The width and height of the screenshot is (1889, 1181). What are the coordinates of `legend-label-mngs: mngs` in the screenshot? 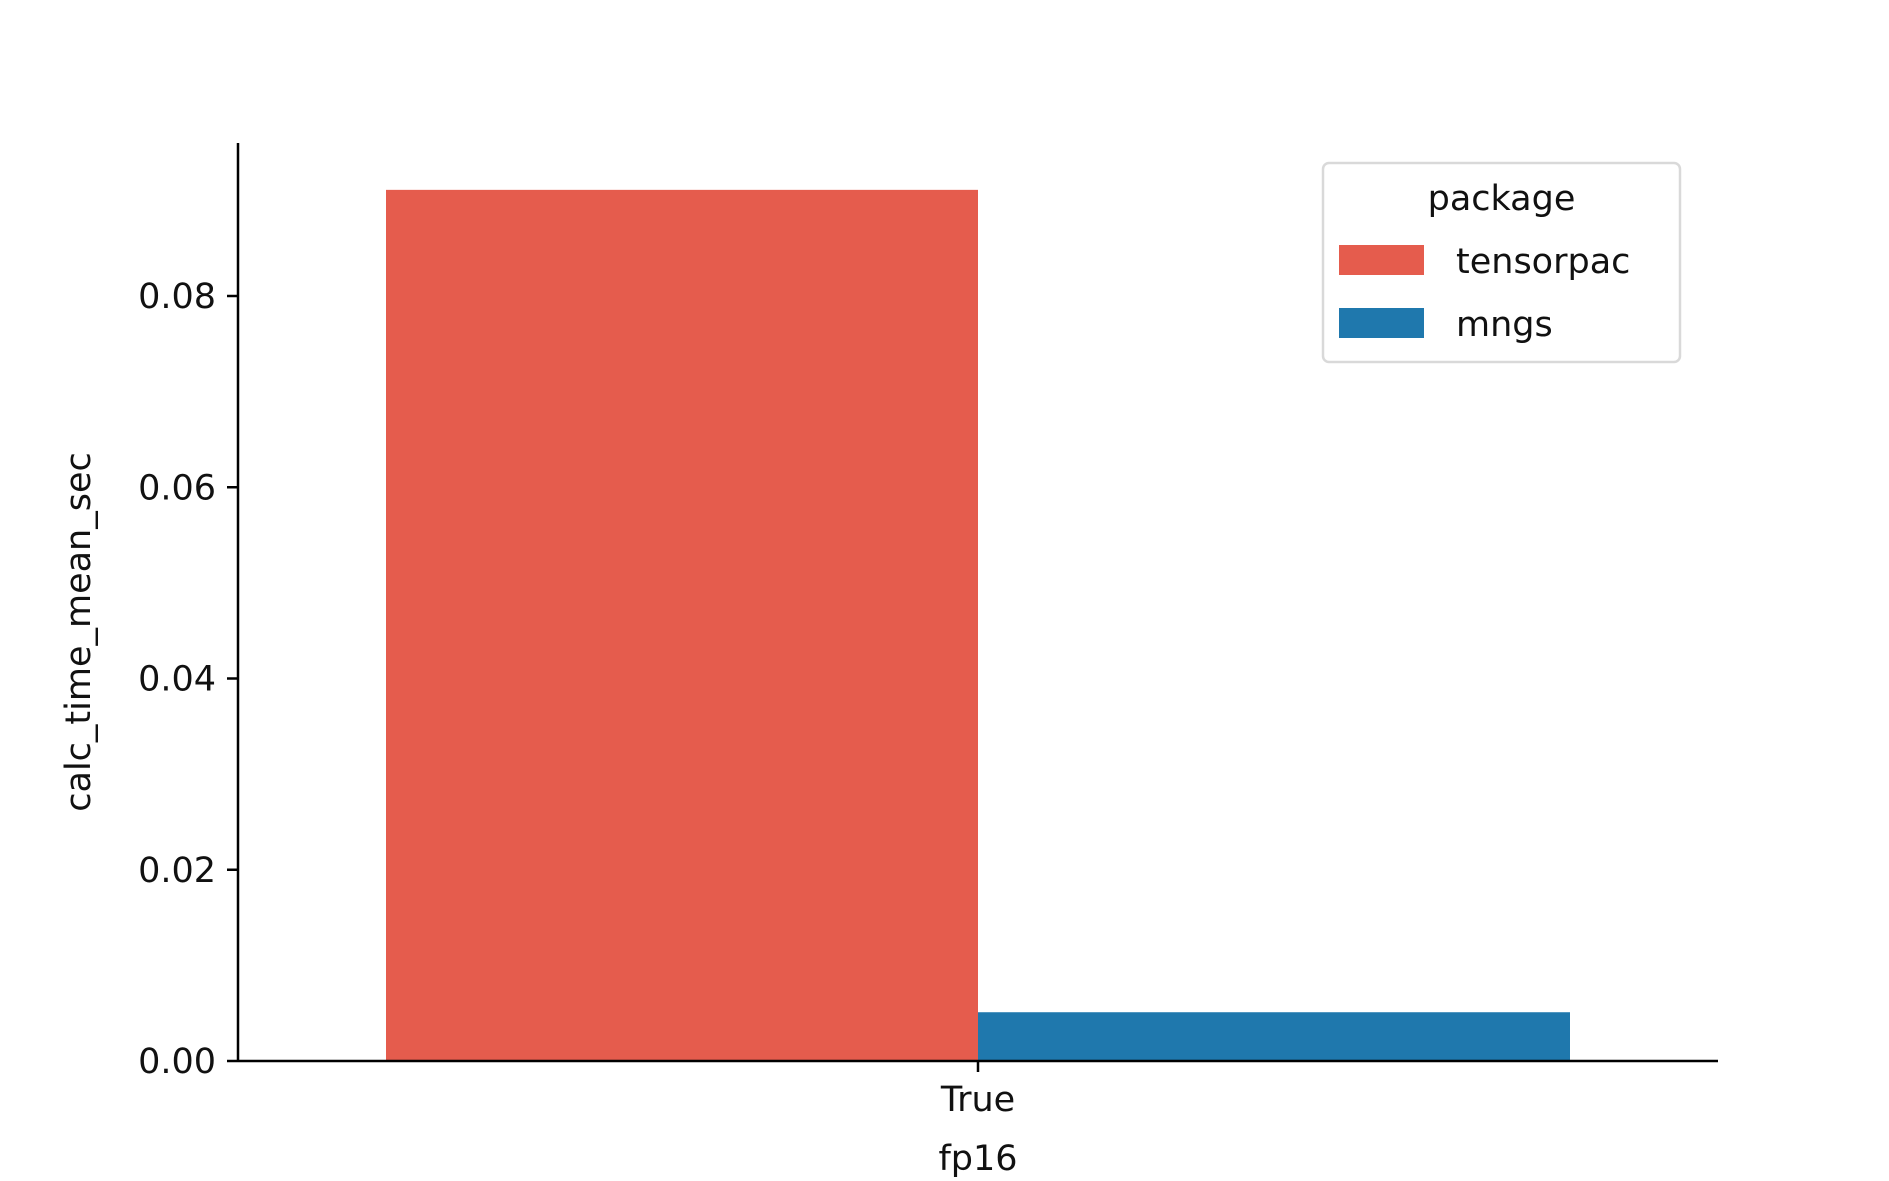 It's located at (1504, 325).